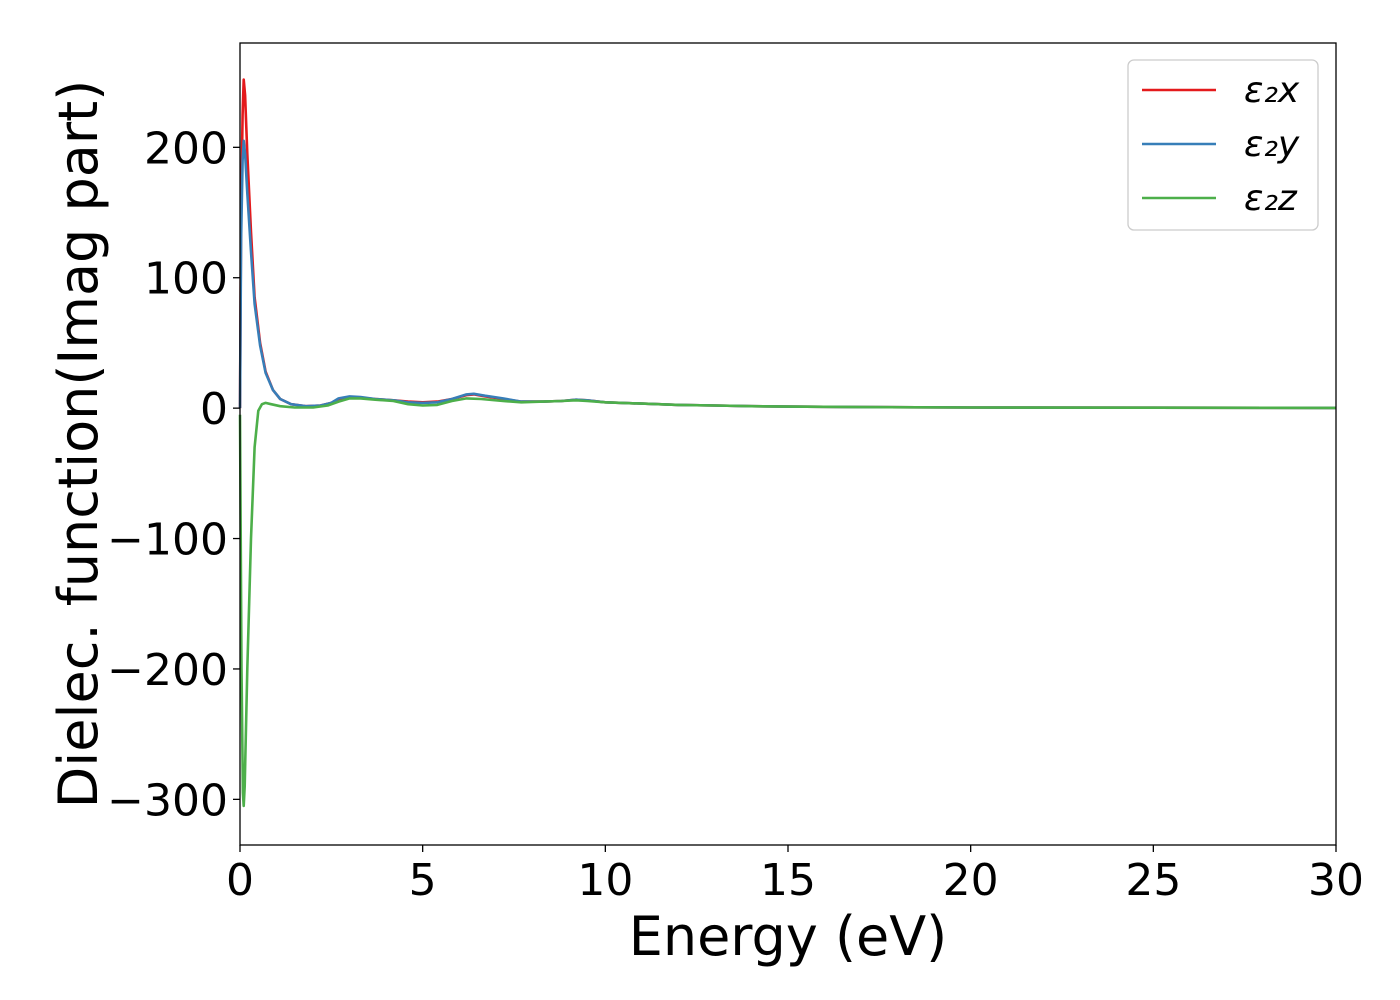 The height and width of the screenshot is (1000, 1400). Describe the element at coordinates (173, 474) in the screenshot. I see `y-axis: −300 −200 −100 0 100 200` at that location.